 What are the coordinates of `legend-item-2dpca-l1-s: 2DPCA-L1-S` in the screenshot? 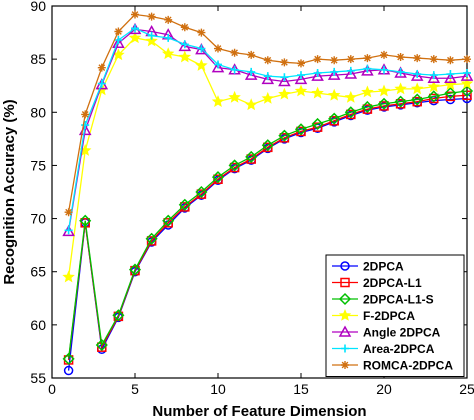 It's located at (383, 300).